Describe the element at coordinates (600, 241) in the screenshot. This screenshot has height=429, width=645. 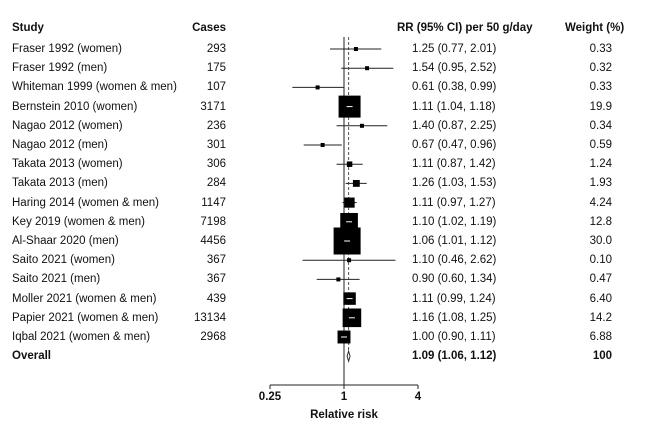
I see `study-weight: 30.0` at that location.